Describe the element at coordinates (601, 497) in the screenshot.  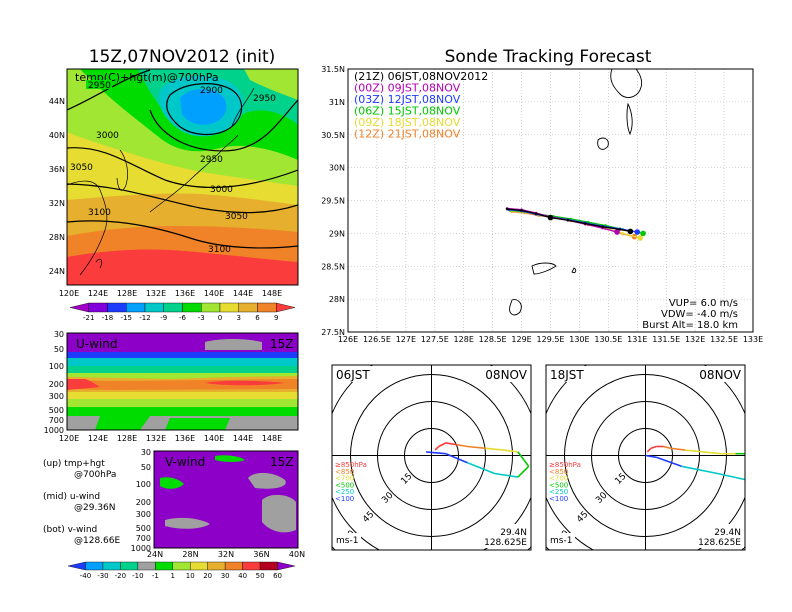
I see `hodograph-ring-label: 30` at that location.